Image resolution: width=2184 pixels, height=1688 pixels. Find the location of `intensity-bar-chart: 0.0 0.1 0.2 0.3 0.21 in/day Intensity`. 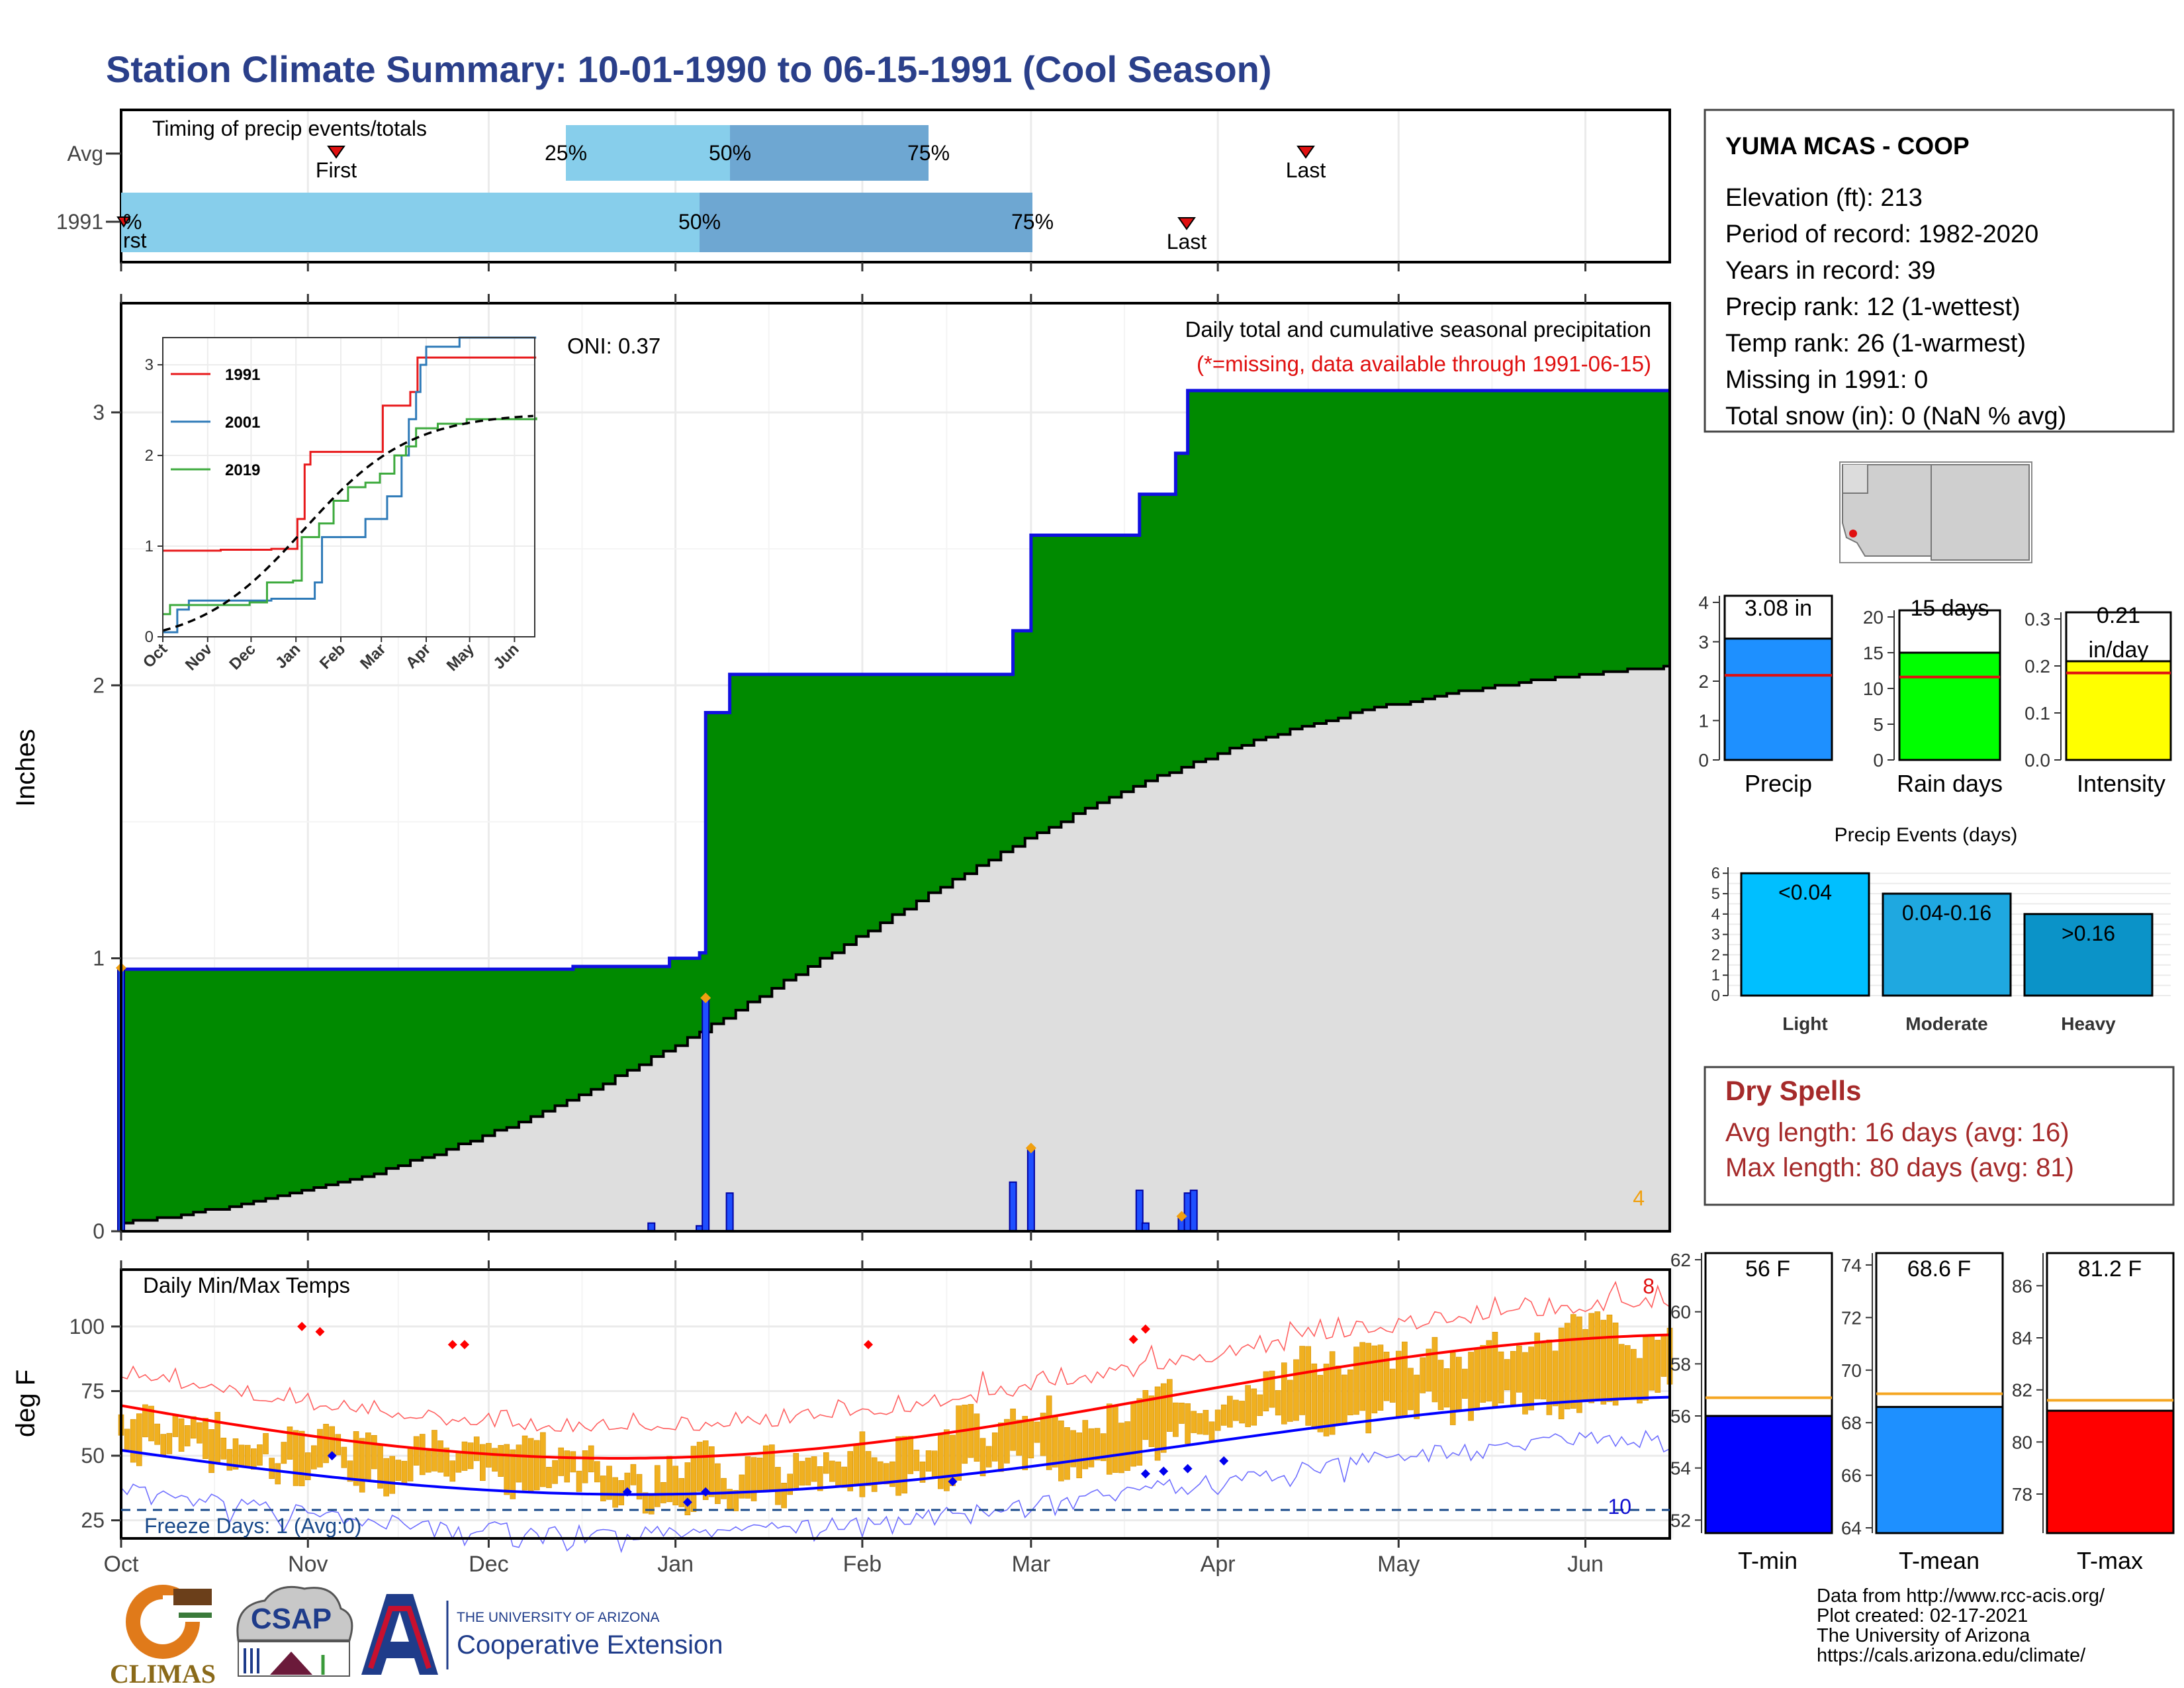

intensity-bar-chart: 0.0 0.1 0.2 0.3 0.21 in/day Intensity is located at coordinates (2098, 700).